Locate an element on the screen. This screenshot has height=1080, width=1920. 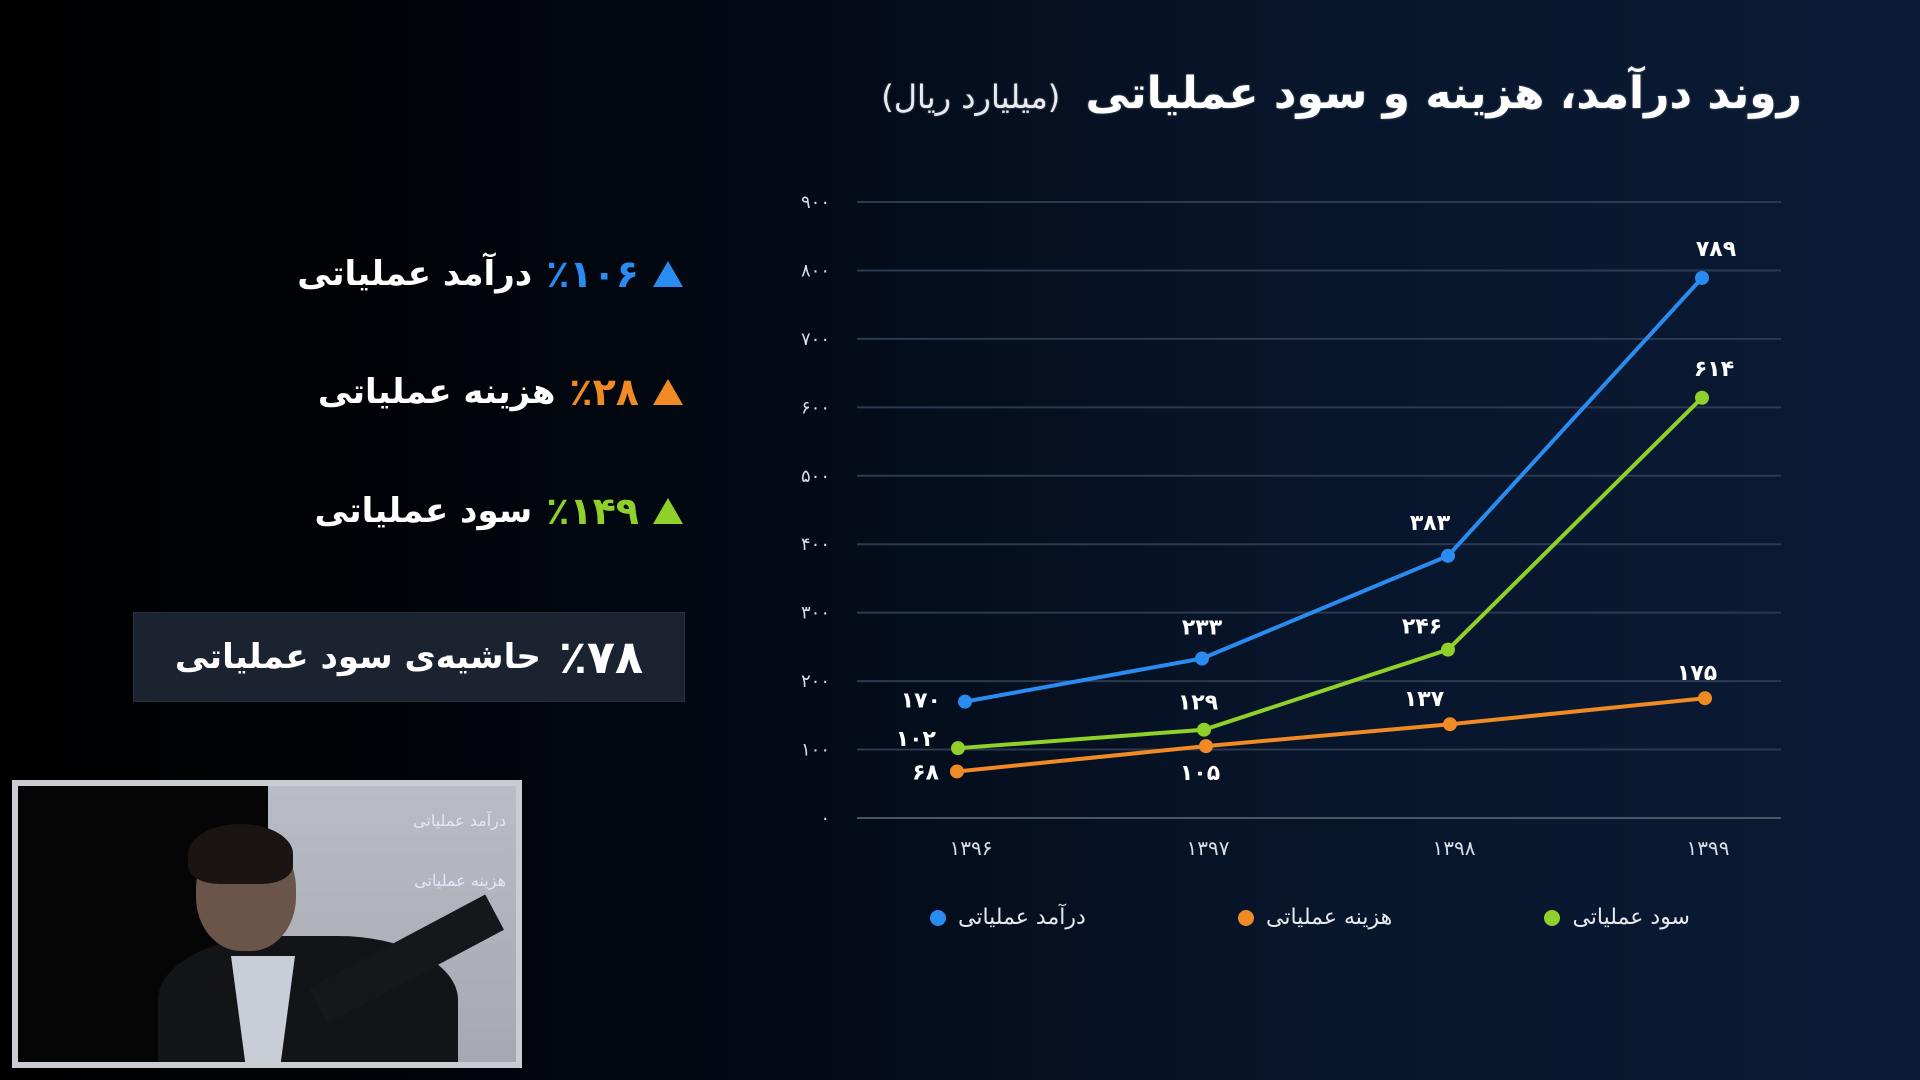
data-label: ۳۸۳ is located at coordinates (1430, 523).